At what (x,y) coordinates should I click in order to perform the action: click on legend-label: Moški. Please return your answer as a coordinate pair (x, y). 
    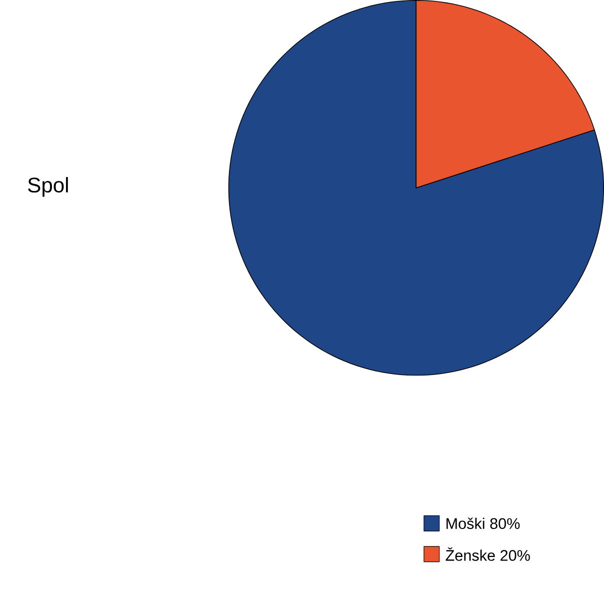
    Looking at the image, I should click on (465, 523).